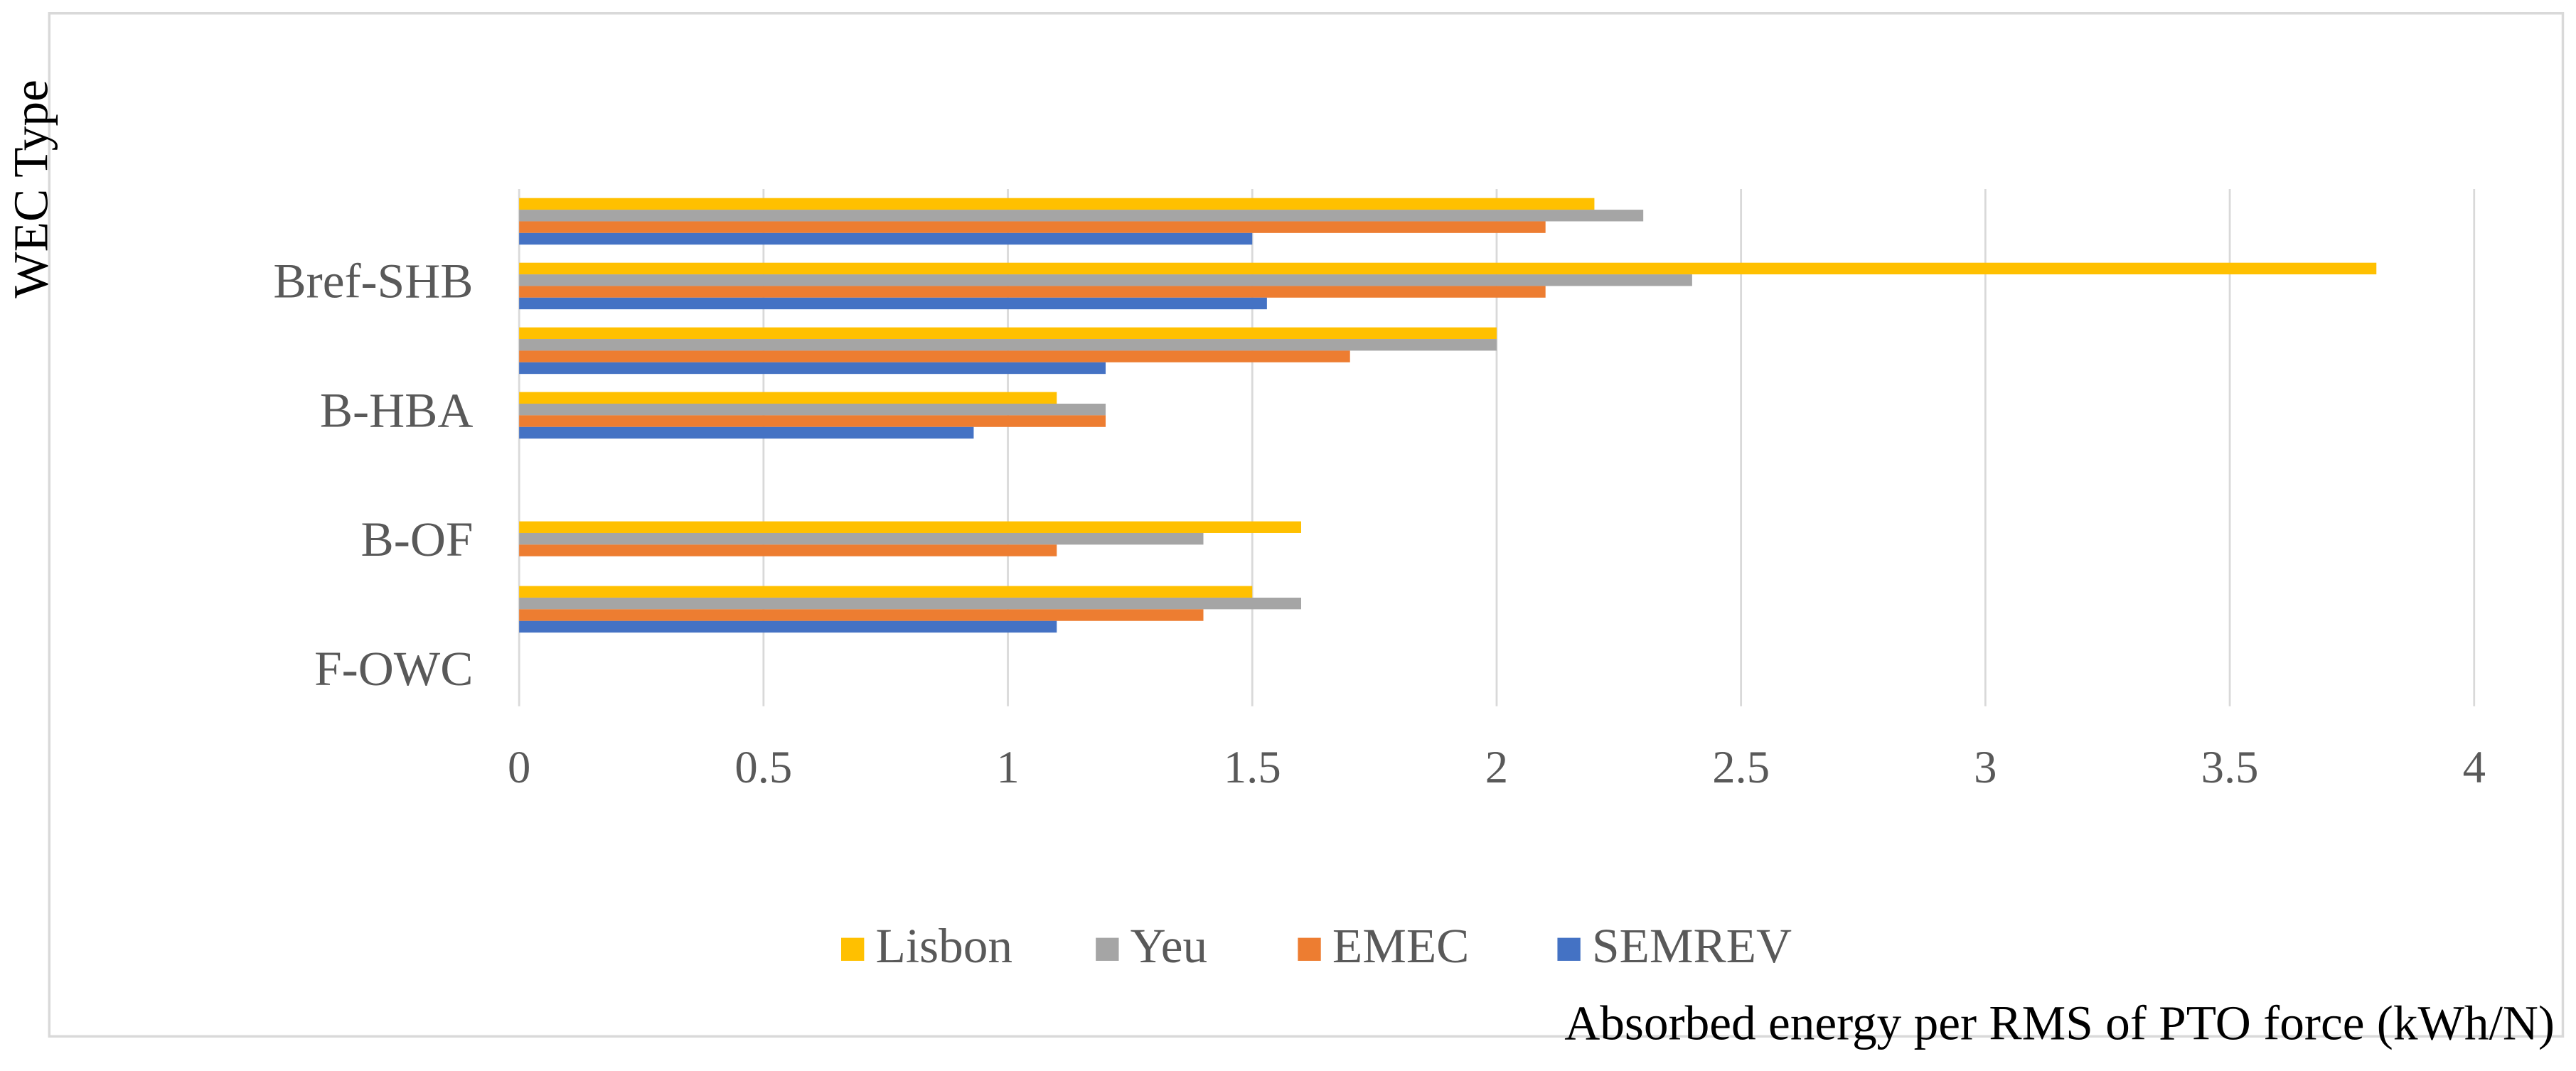  Describe the element at coordinates (31, 189) in the screenshot. I see `y-axis-title: WEC Type` at that location.